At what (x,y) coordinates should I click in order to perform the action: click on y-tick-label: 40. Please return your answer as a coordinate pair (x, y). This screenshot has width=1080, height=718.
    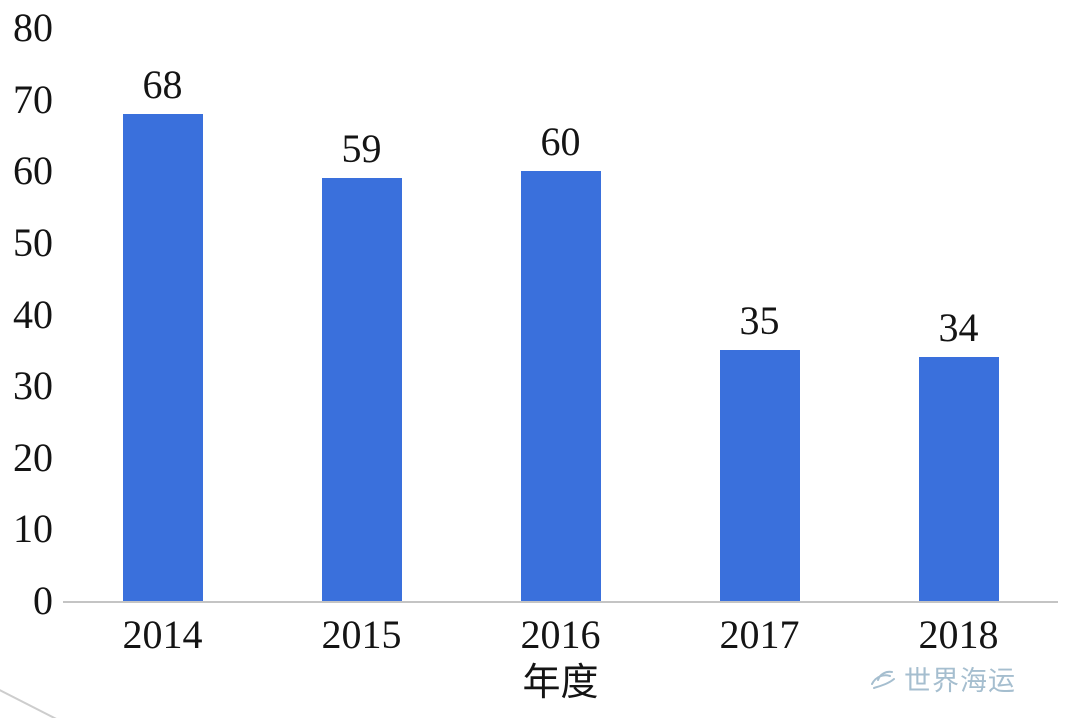
    Looking at the image, I should click on (33, 314).